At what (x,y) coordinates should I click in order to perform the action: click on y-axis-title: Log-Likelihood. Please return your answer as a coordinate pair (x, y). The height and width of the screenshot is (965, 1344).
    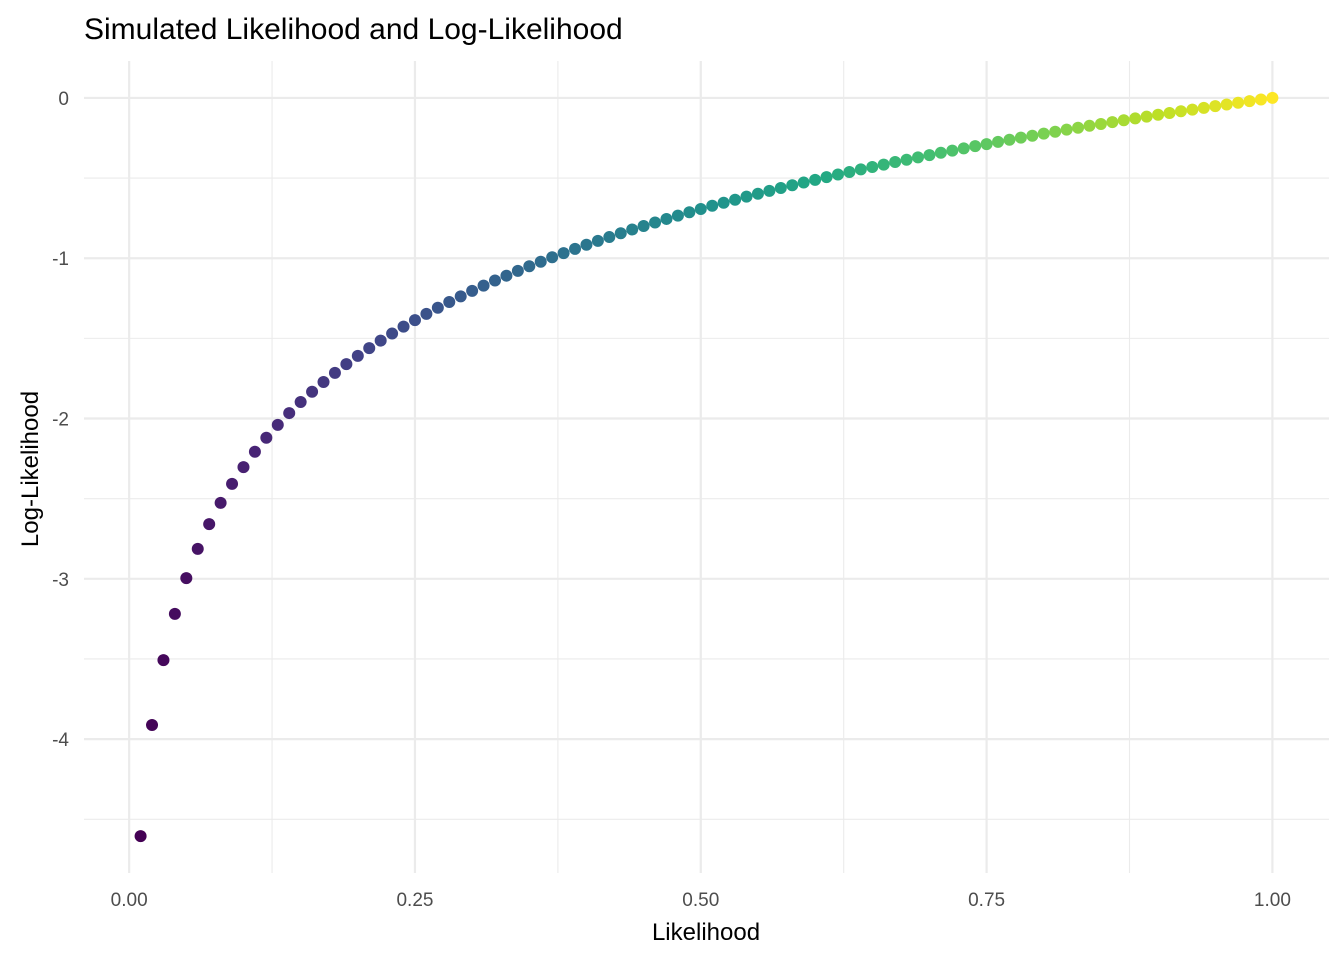
    Looking at the image, I should click on (30, 469).